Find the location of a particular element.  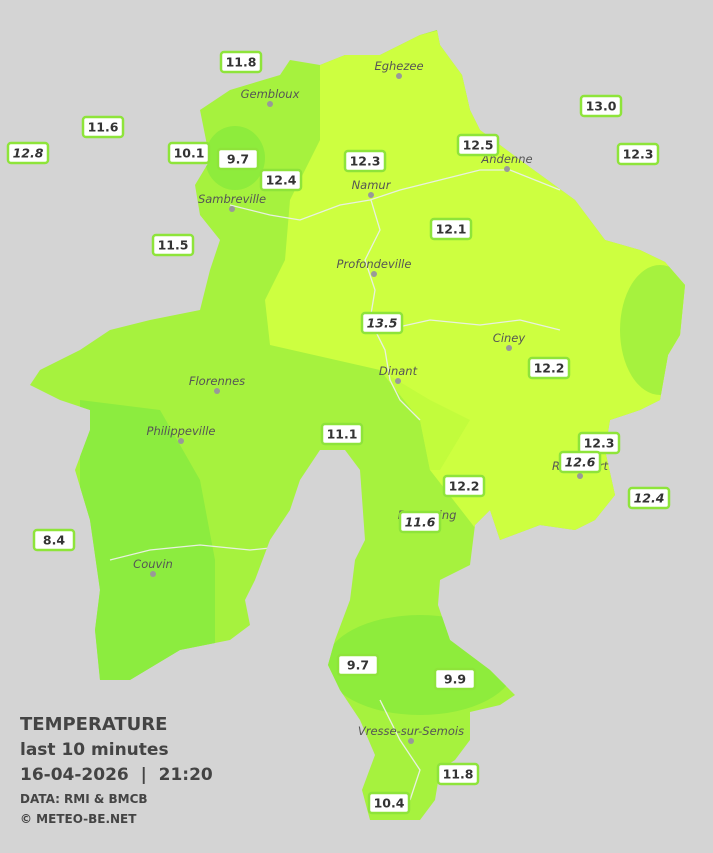

station: 12.6 is located at coordinates (580, 462).